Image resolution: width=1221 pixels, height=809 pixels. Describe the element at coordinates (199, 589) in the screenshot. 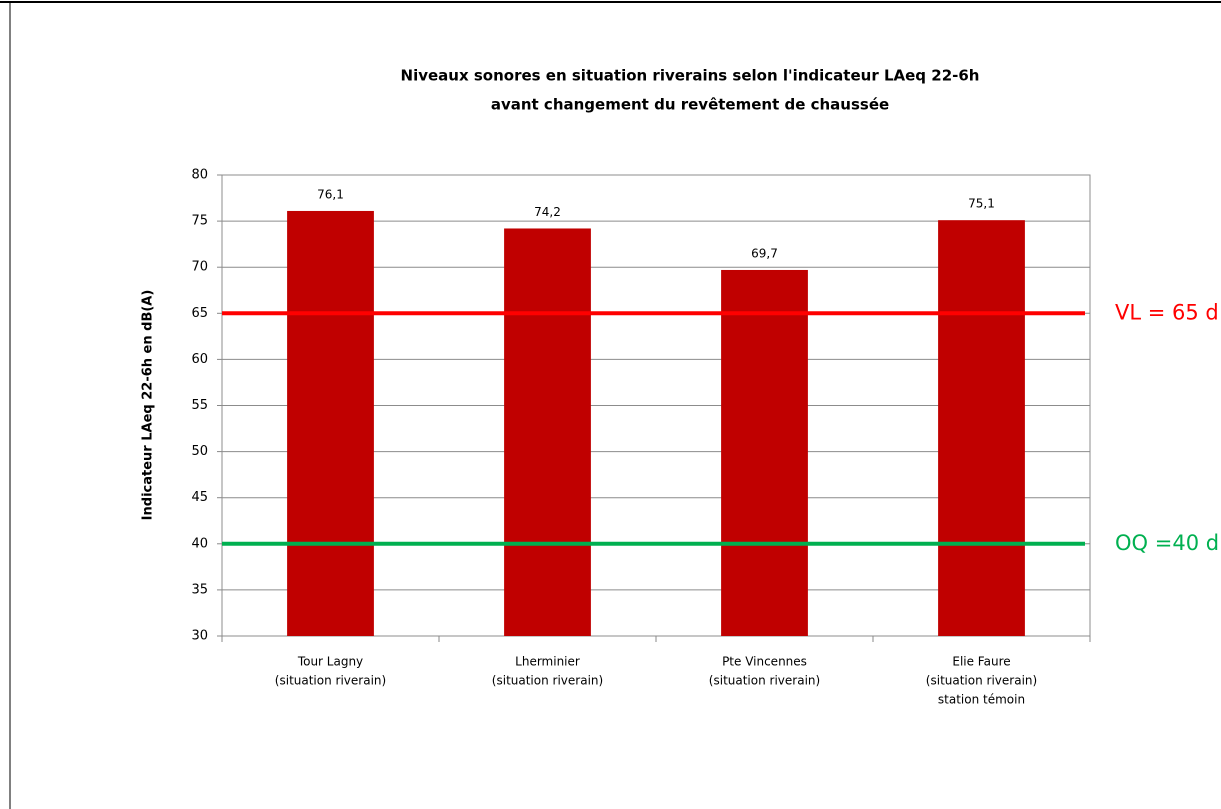

I see `y-tick-label: 35` at that location.